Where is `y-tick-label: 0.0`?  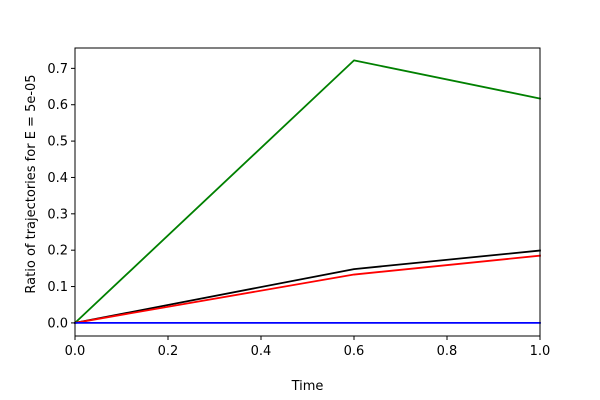
y-tick-label: 0.0 is located at coordinates (57, 323).